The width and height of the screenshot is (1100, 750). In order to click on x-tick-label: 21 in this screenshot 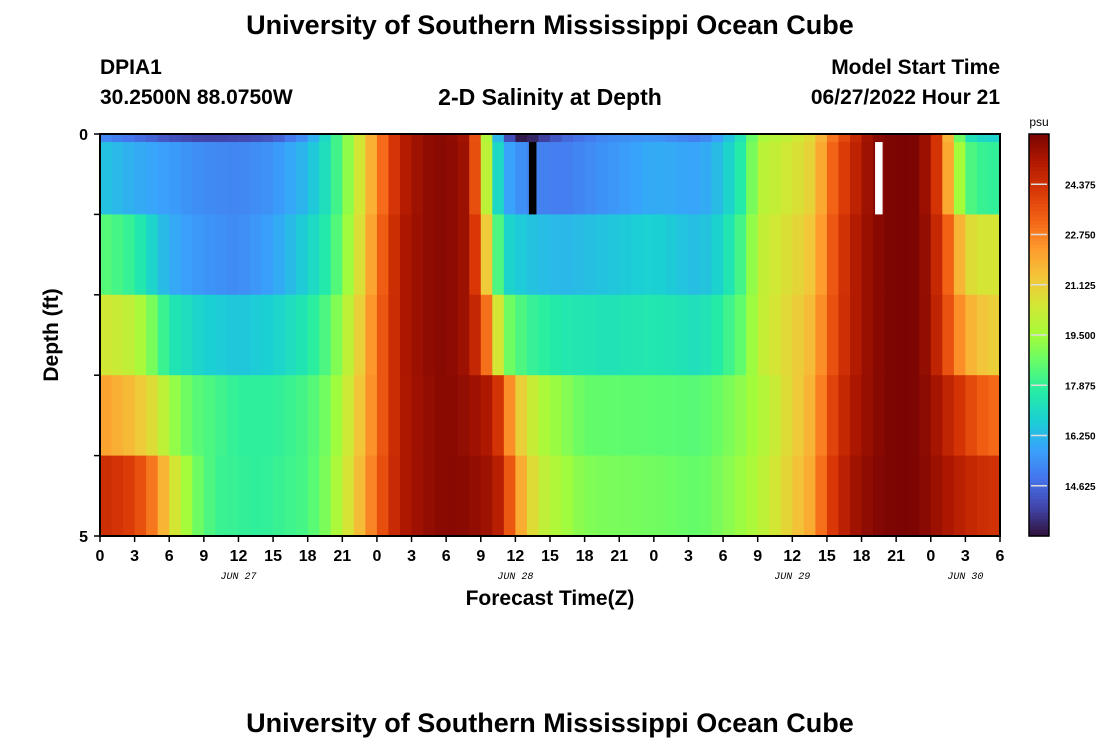, I will do `click(619, 556)`.